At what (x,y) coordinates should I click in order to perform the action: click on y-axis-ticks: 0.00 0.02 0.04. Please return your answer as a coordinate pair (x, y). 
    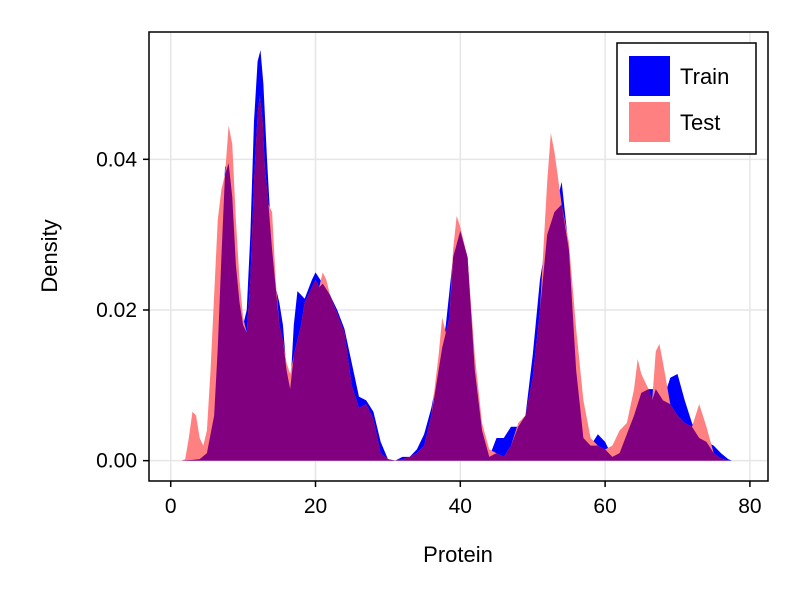
    Looking at the image, I should click on (122, 310).